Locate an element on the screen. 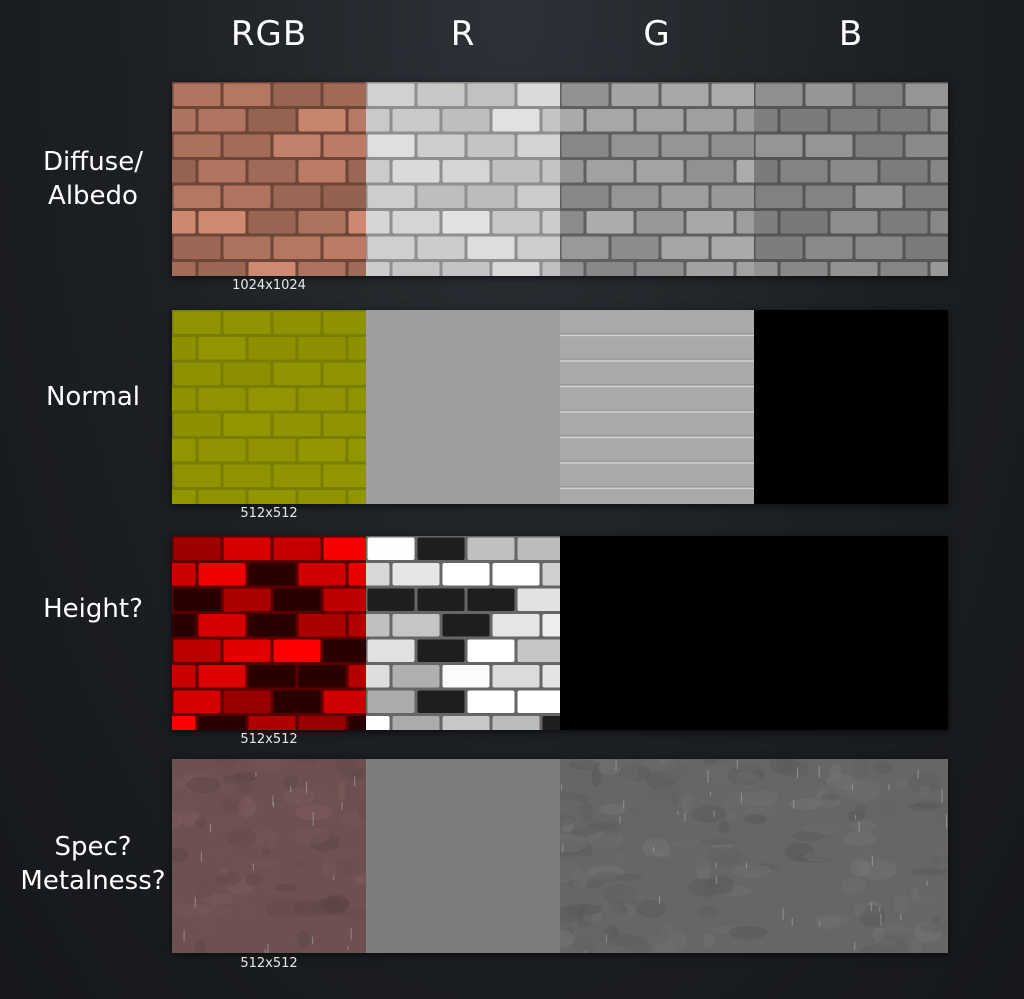  height-gb-texture is located at coordinates (754, 633).